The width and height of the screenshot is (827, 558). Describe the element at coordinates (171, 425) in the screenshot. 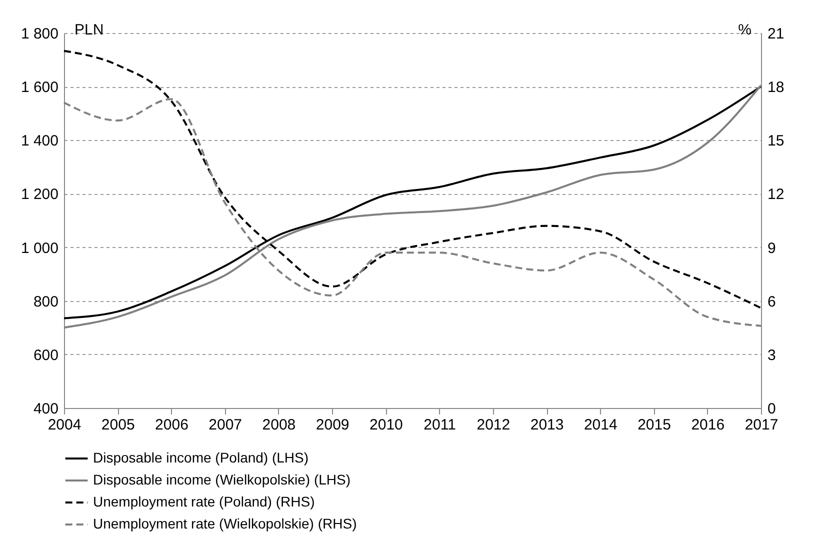

I see `x-tick-label: 2006` at that location.